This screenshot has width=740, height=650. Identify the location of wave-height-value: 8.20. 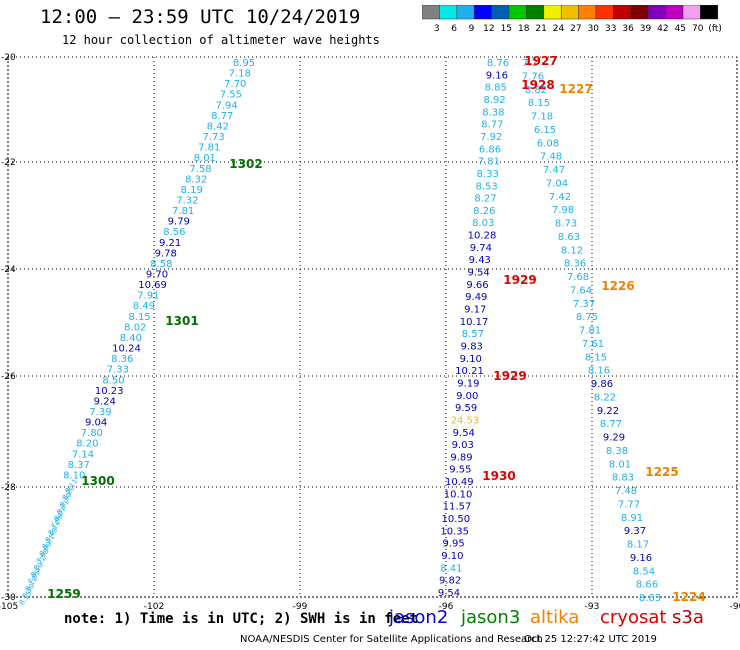
(87, 444).